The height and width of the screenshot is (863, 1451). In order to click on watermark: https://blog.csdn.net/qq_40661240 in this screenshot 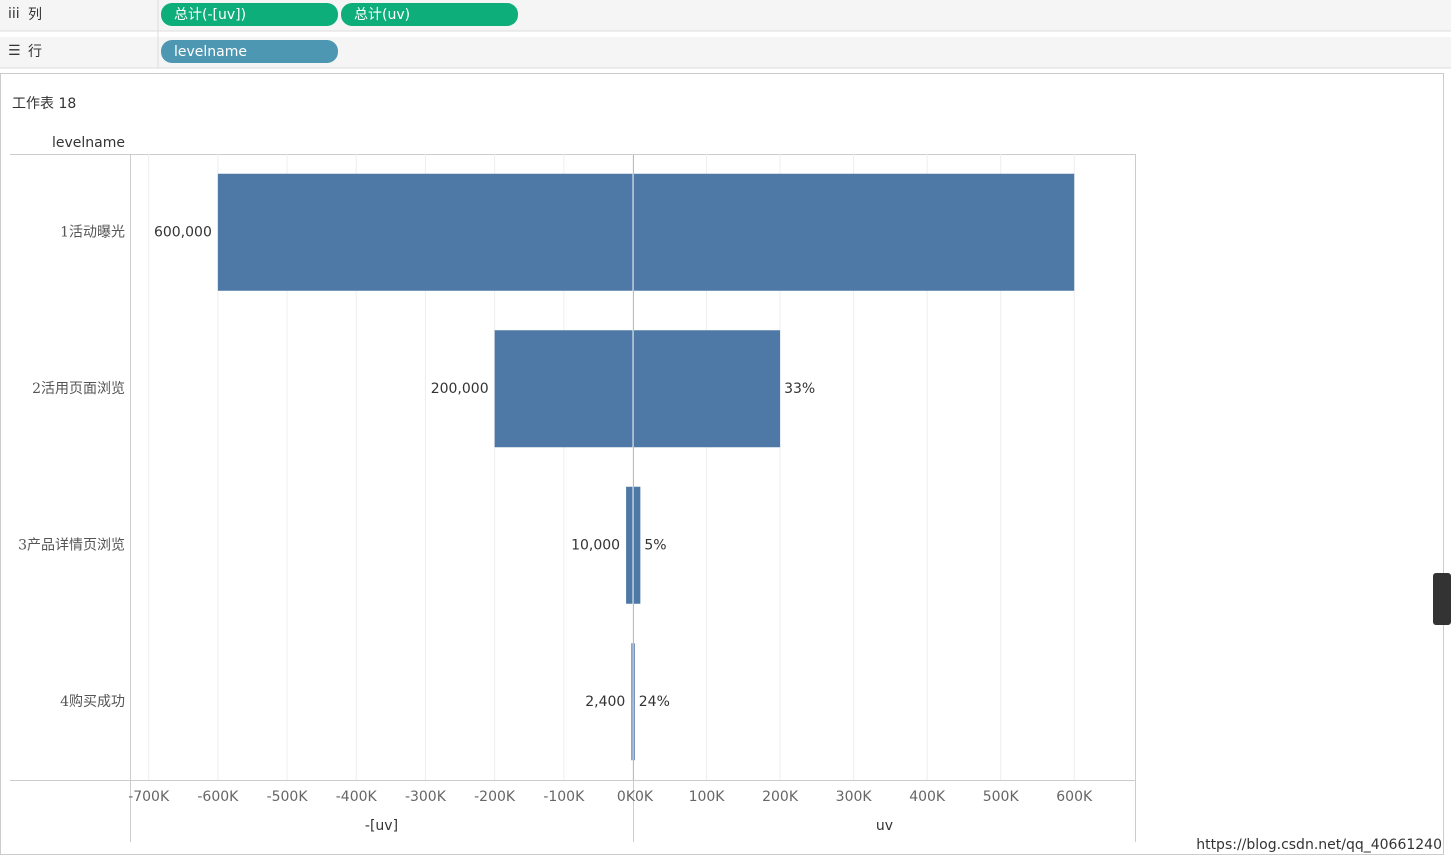, I will do `click(1319, 845)`.